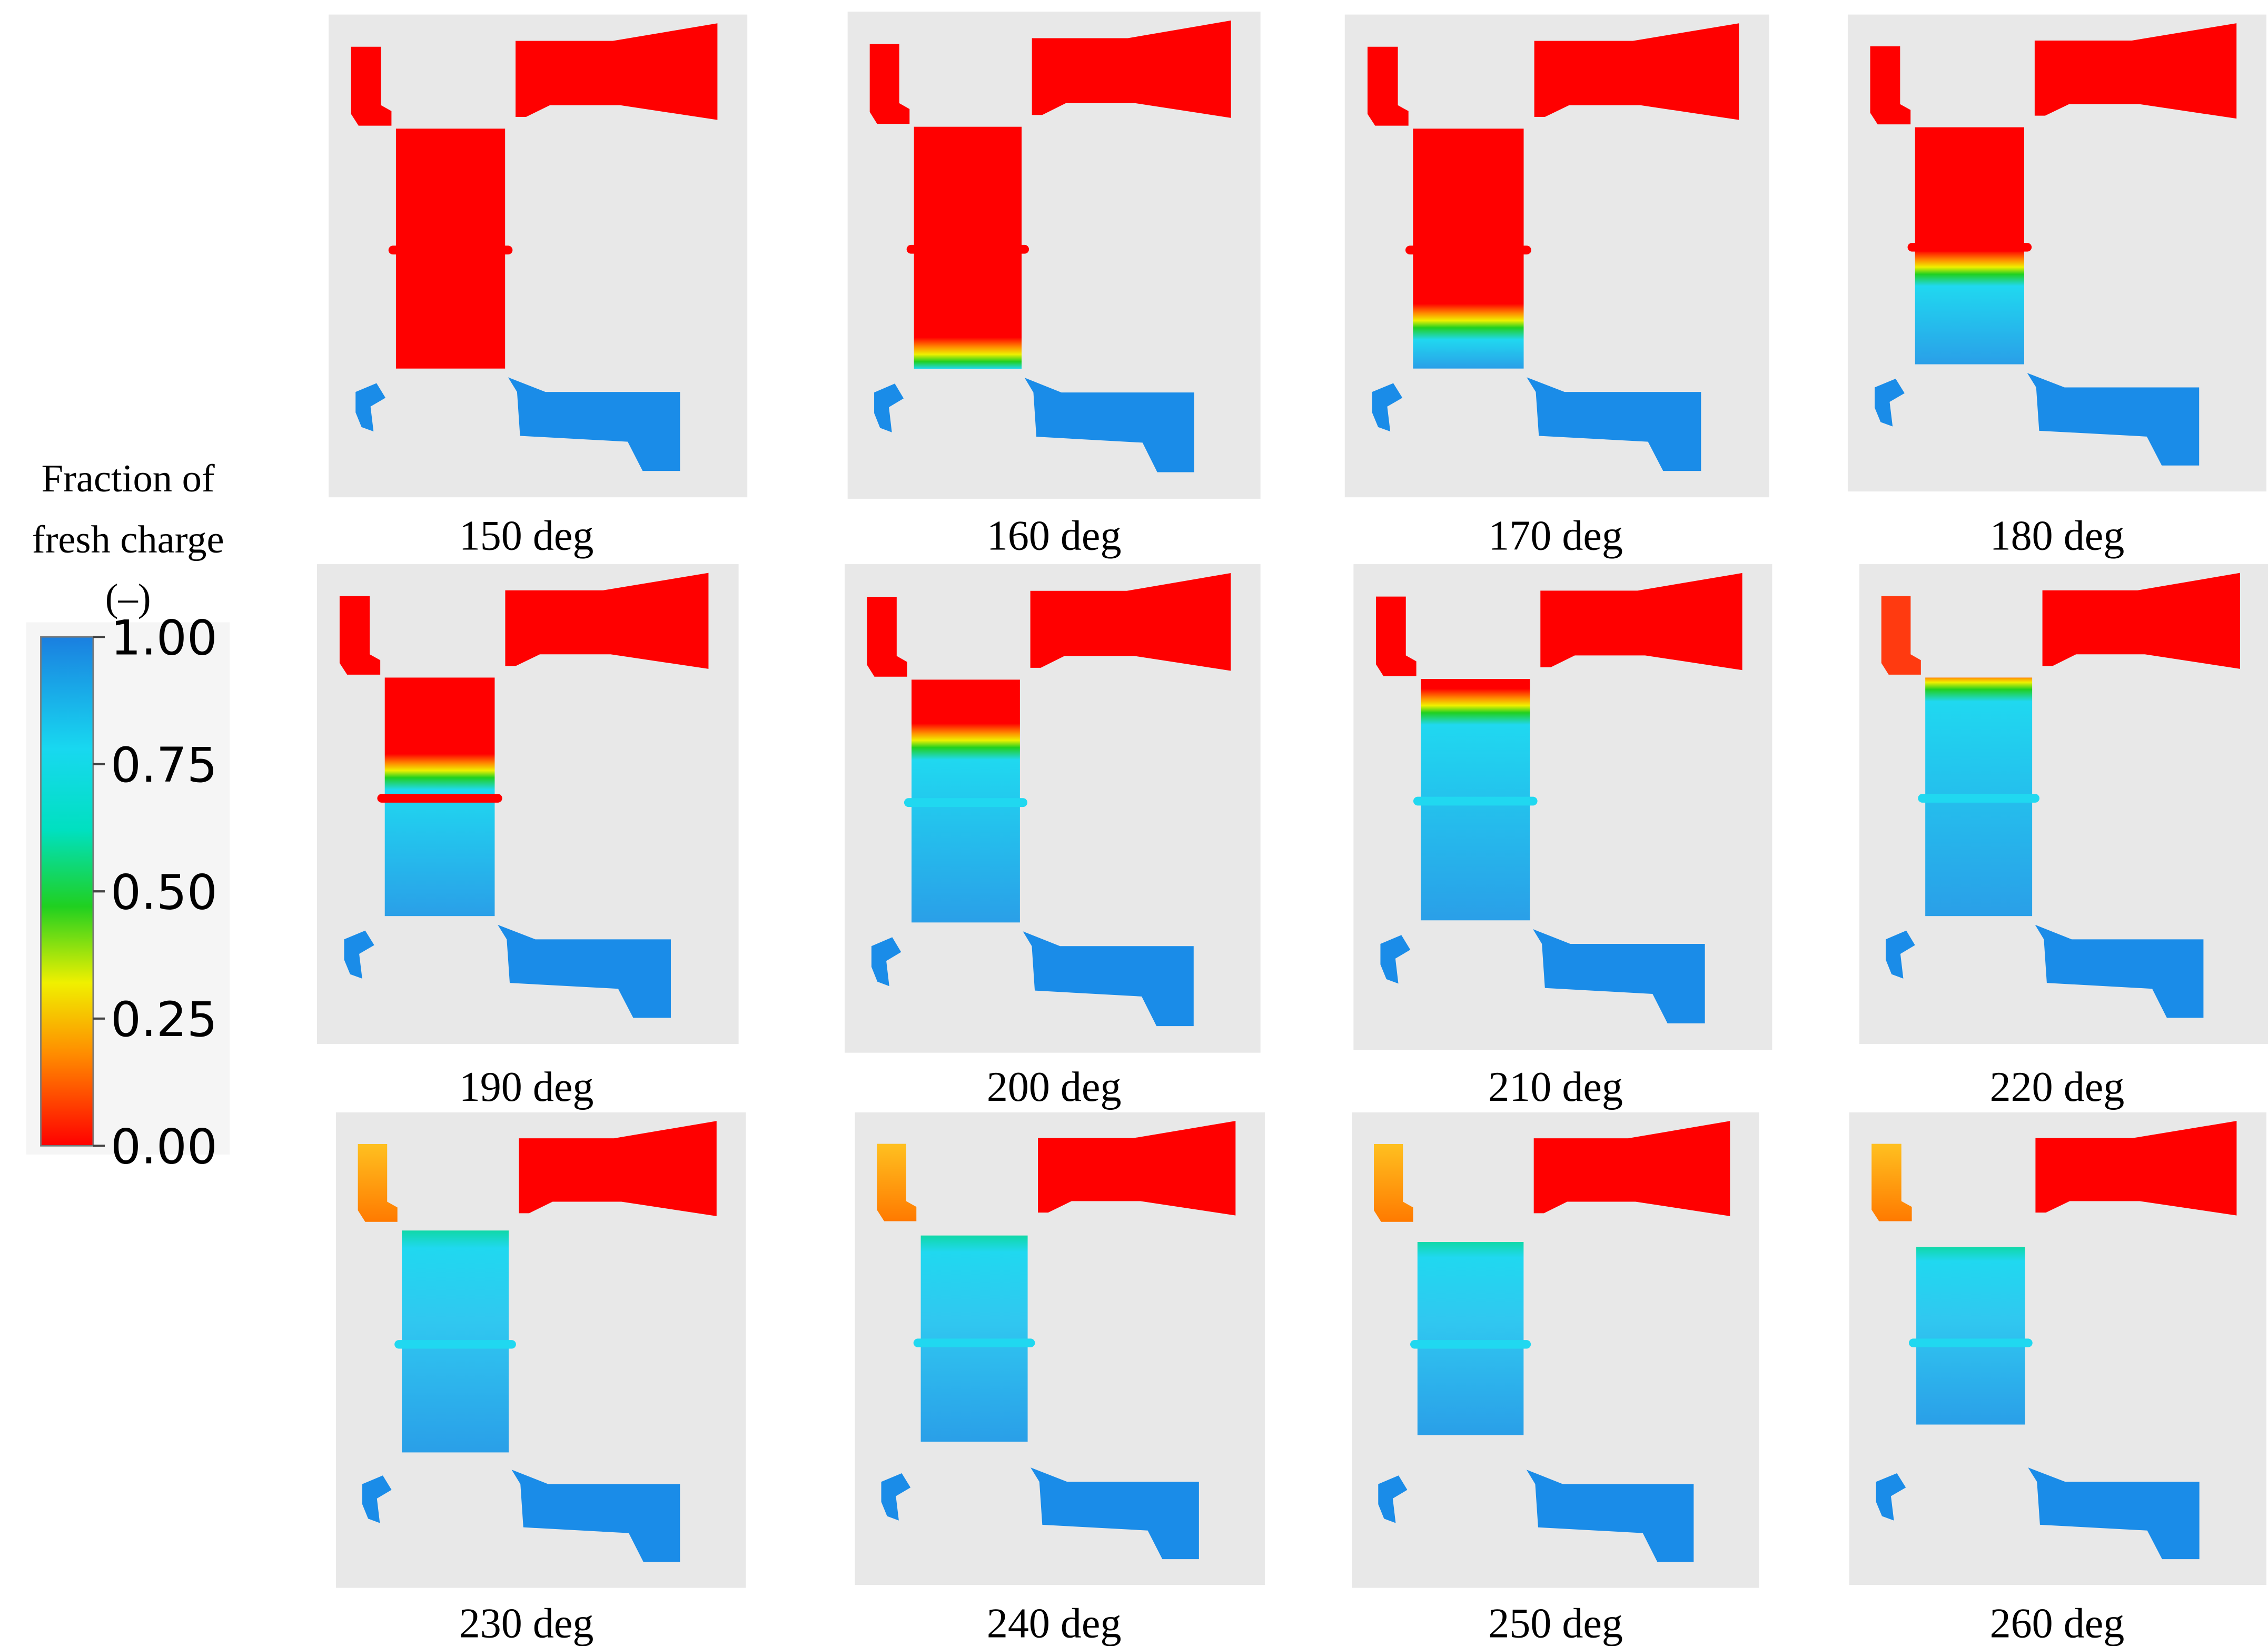 The width and height of the screenshot is (2268, 1646). Describe the element at coordinates (1054, 1087) in the screenshot. I see `panel-label: 200 deg` at that location.